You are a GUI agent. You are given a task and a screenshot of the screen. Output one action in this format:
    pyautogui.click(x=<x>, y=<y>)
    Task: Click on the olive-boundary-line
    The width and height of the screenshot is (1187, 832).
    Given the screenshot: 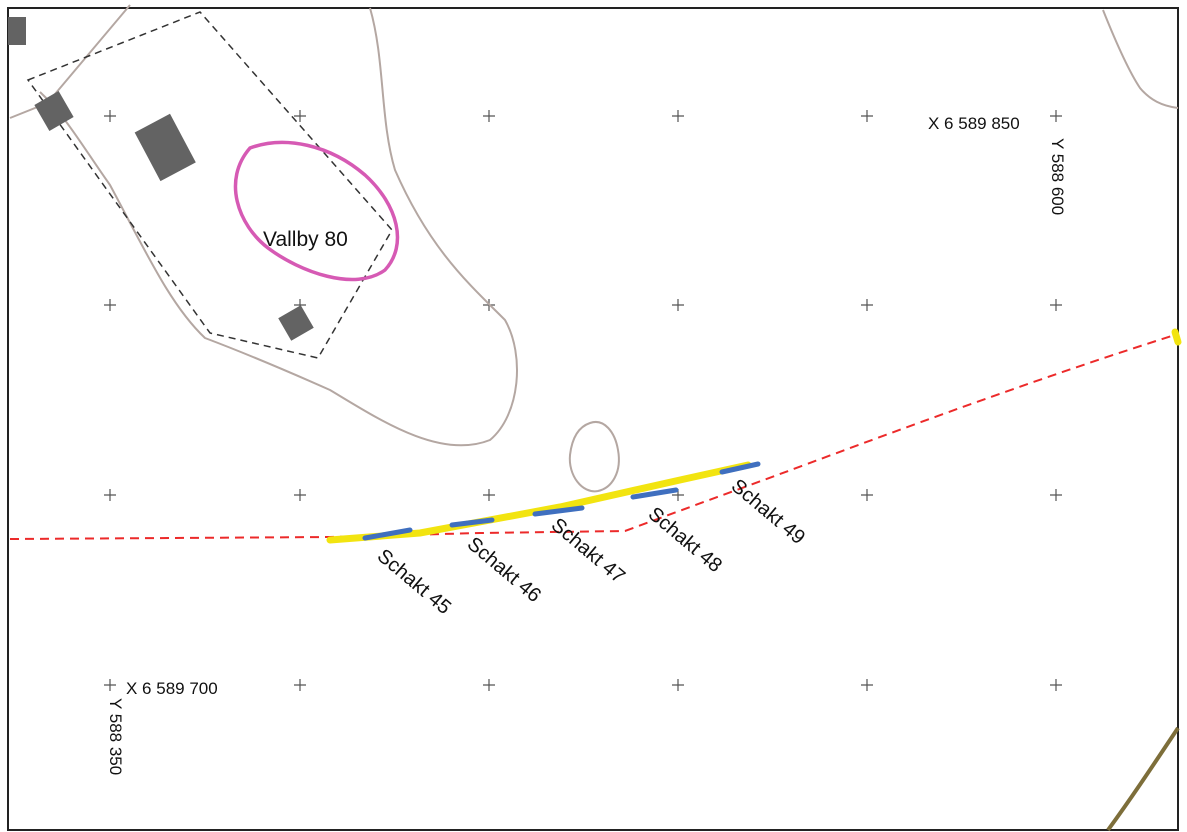 What is the action you would take?
    pyautogui.click(x=1143, y=779)
    